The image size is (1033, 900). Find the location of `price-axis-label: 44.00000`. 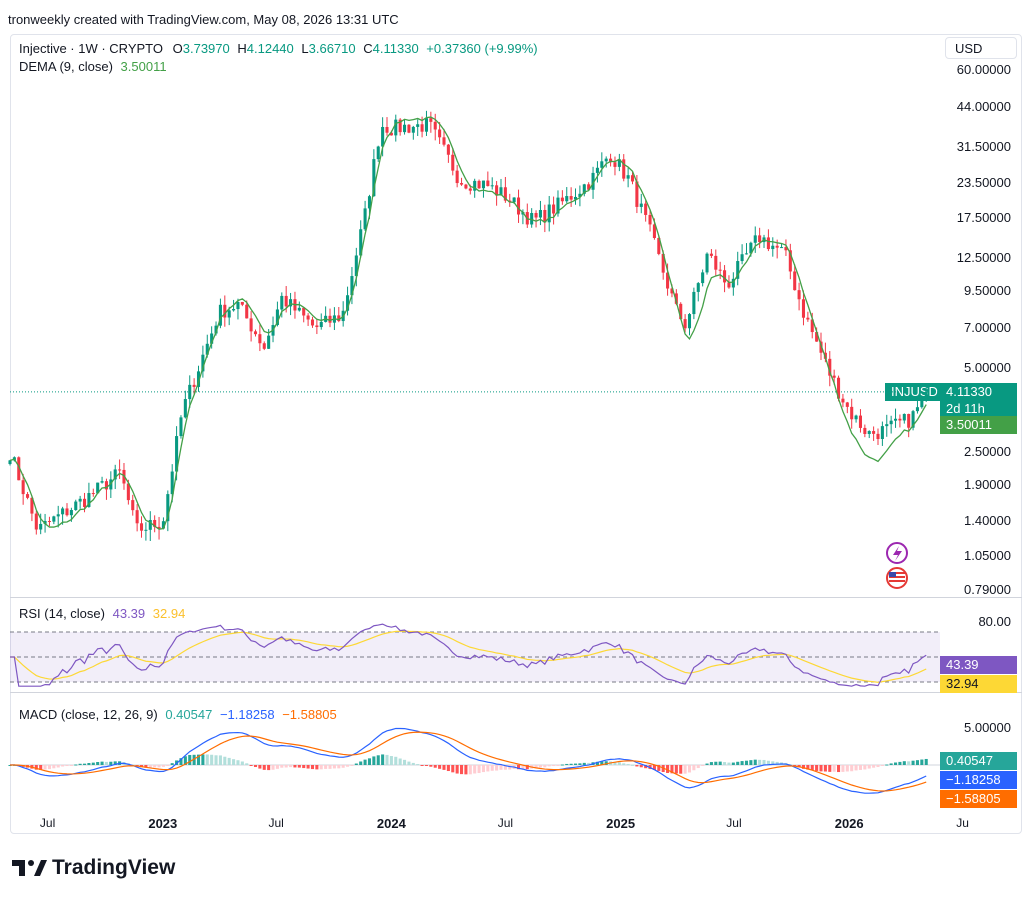

price-axis-label: 44.00000 is located at coordinates (983, 107).